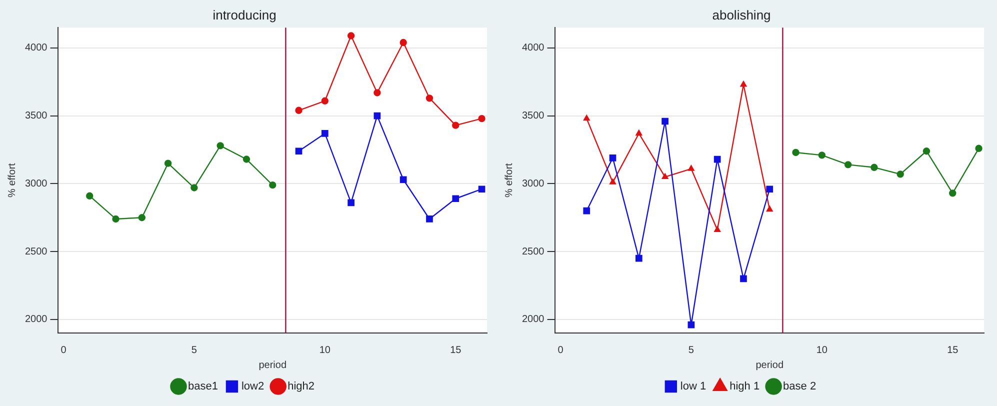 The width and height of the screenshot is (997, 406). Describe the element at coordinates (741, 14) in the screenshot. I see `chart-title: abolishing` at that location.